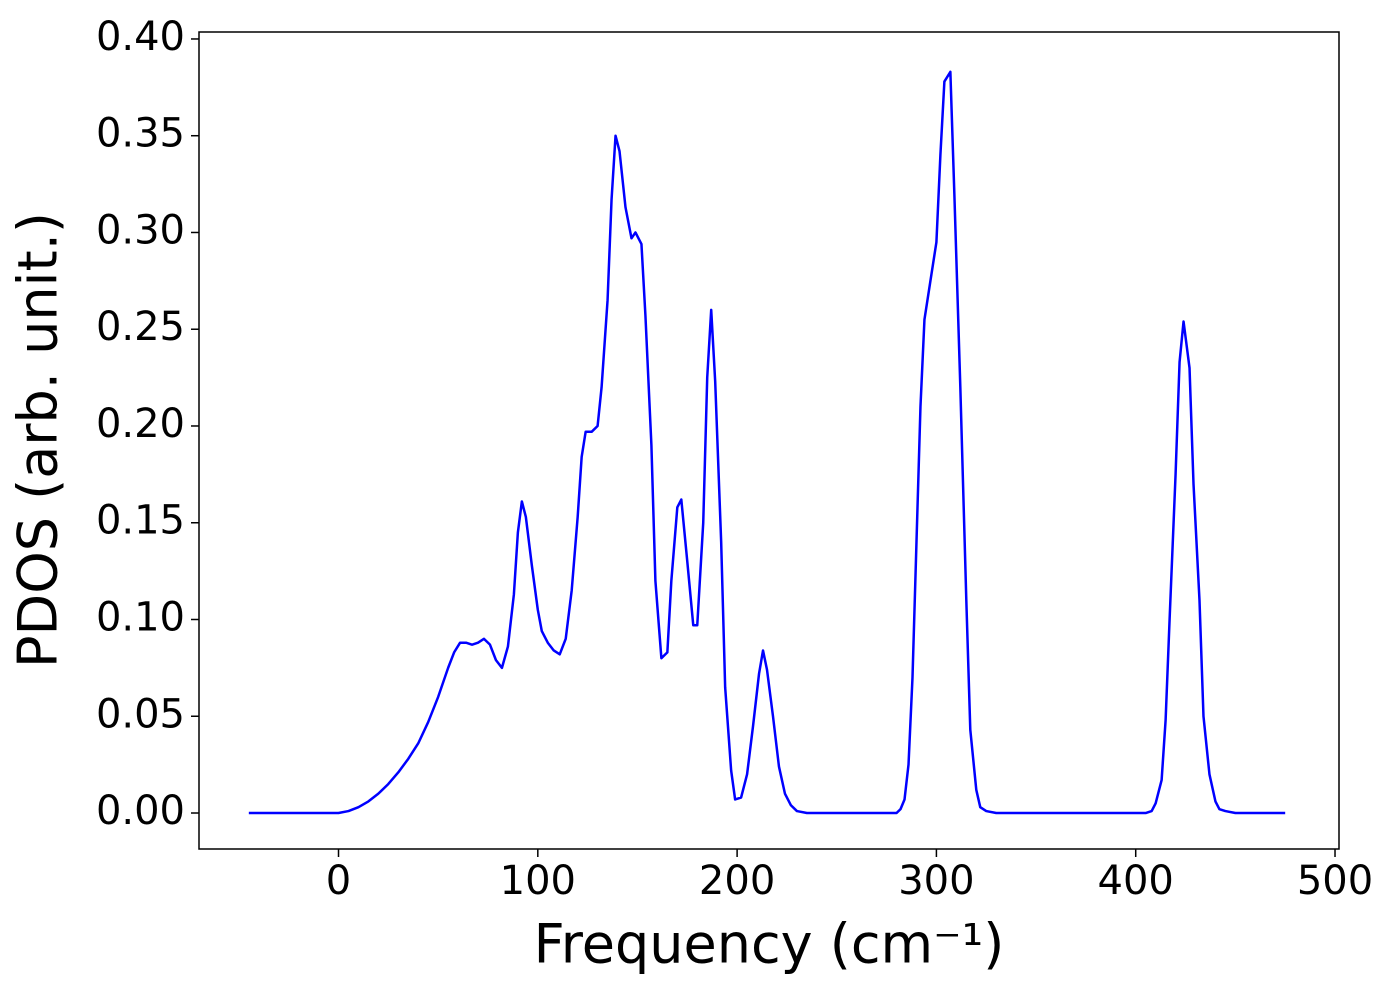 The height and width of the screenshot is (1000, 1400). I want to click on x-tick-label: 0, so click(338, 881).